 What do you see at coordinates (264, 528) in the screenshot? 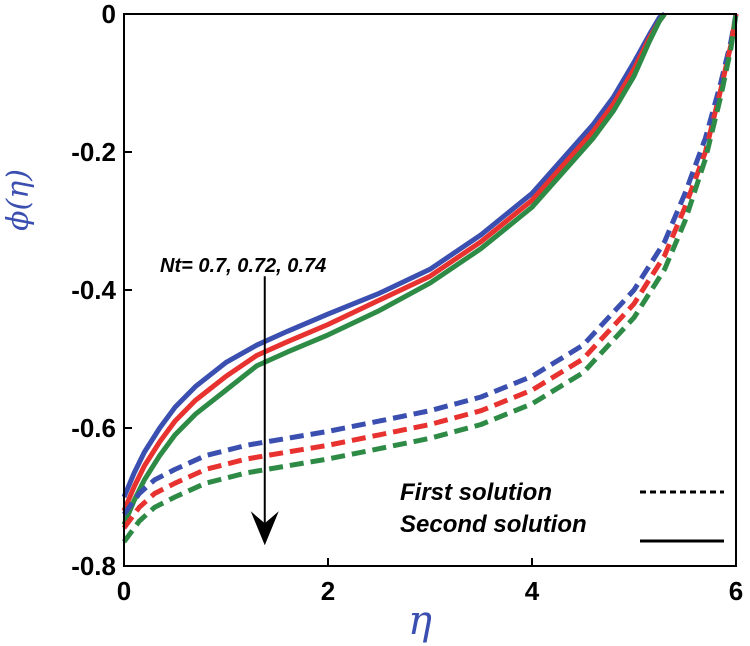
I see `annotation-arrowhead` at bounding box center [264, 528].